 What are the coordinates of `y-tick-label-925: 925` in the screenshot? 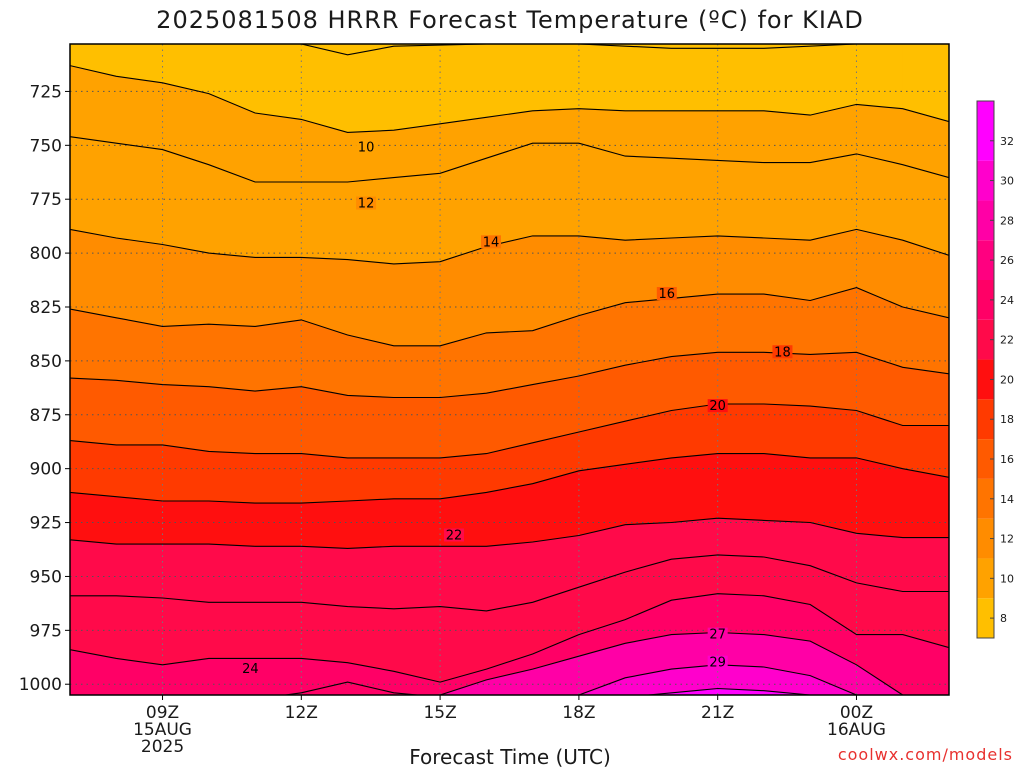 It's located at (46, 524).